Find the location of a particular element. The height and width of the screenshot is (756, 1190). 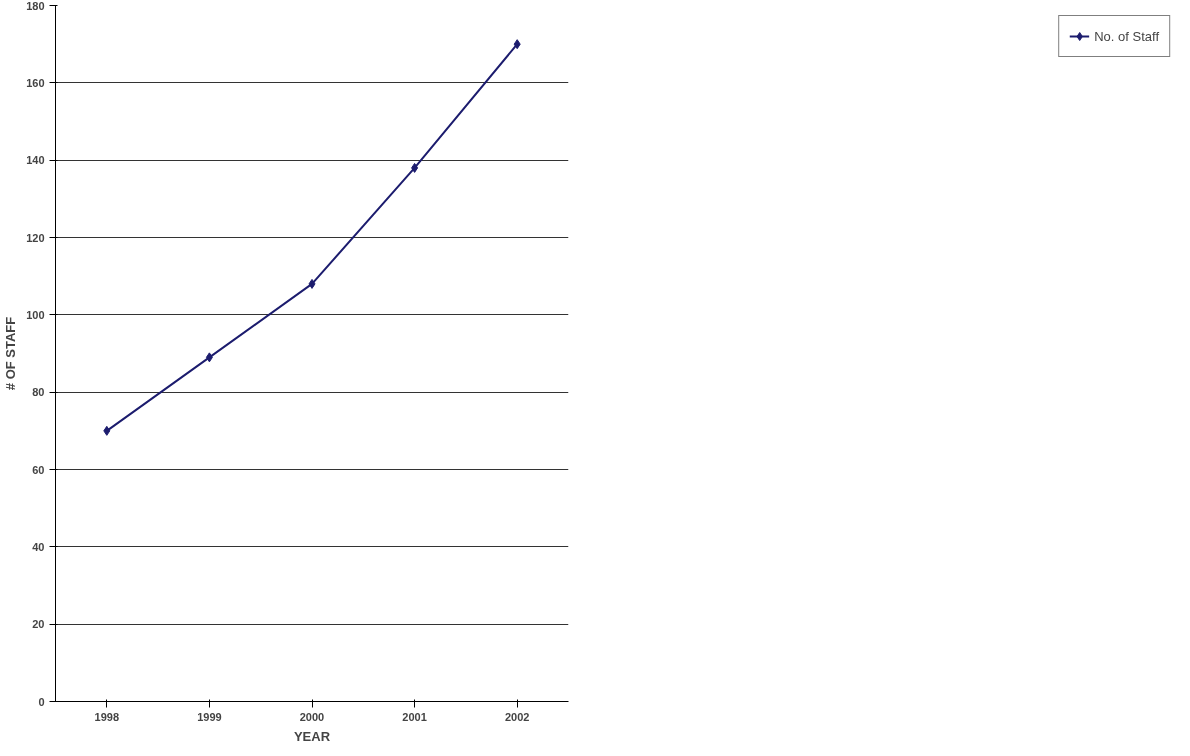

x-tick-label: 2001 is located at coordinates (414, 716).